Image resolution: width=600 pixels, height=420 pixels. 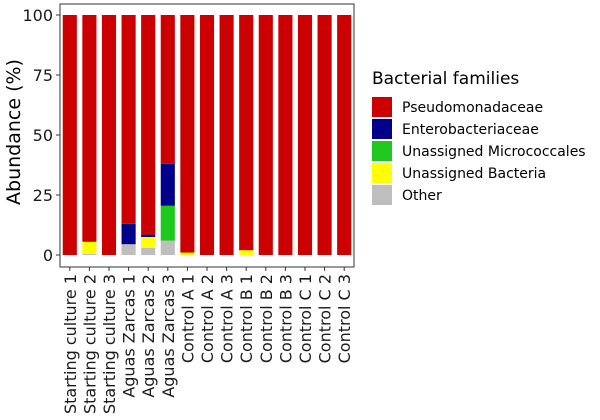 What do you see at coordinates (148, 235) in the screenshot?
I see `bar-aguas-zarcas-2-enterobacteriaceae` at bounding box center [148, 235].